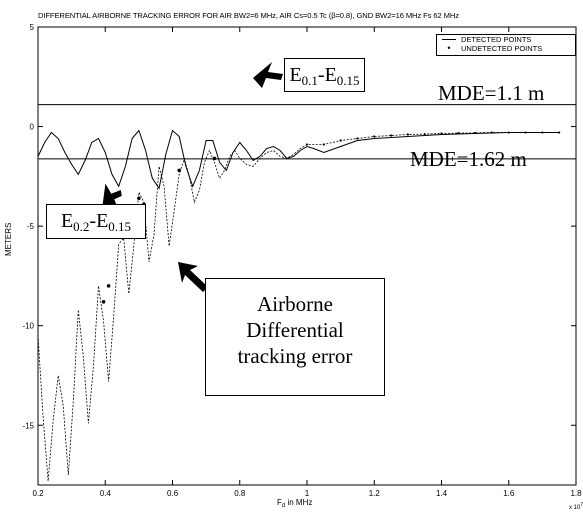 The width and height of the screenshot is (583, 513). Describe the element at coordinates (32, 27) in the screenshot. I see `y-tick-label: 5` at that location.